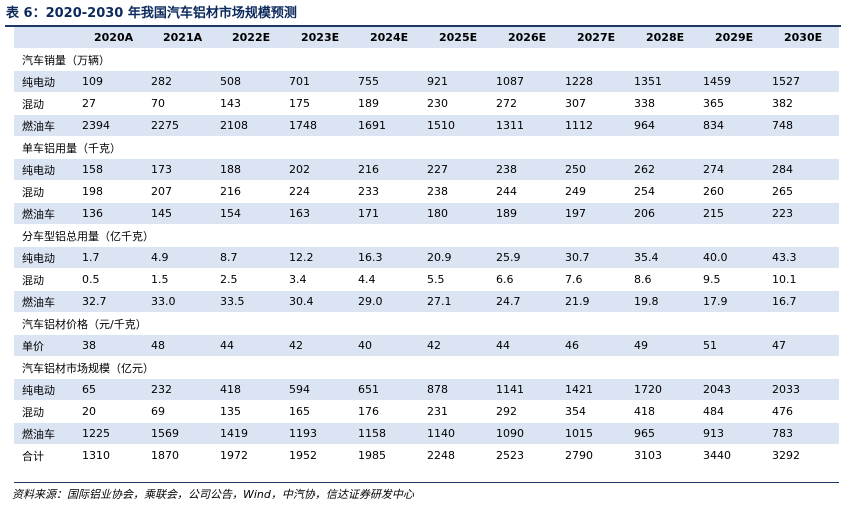 The width and height of the screenshot is (849, 519). What do you see at coordinates (177, 411) in the screenshot?
I see `table-cell: 69` at bounding box center [177, 411].